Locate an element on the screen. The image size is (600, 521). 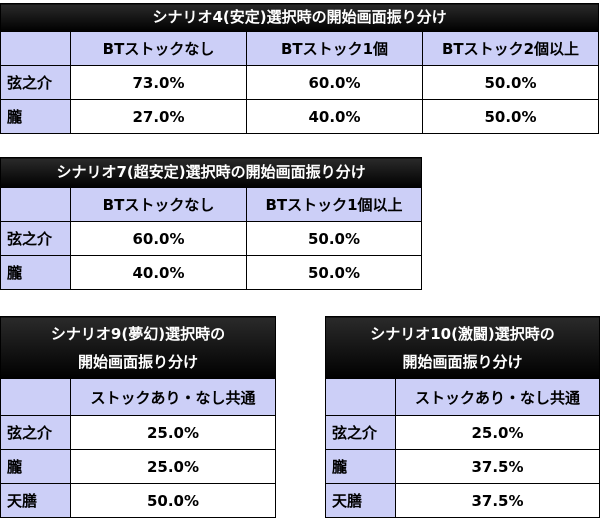
table-row: 天膳 50.0% is located at coordinates (138, 500).